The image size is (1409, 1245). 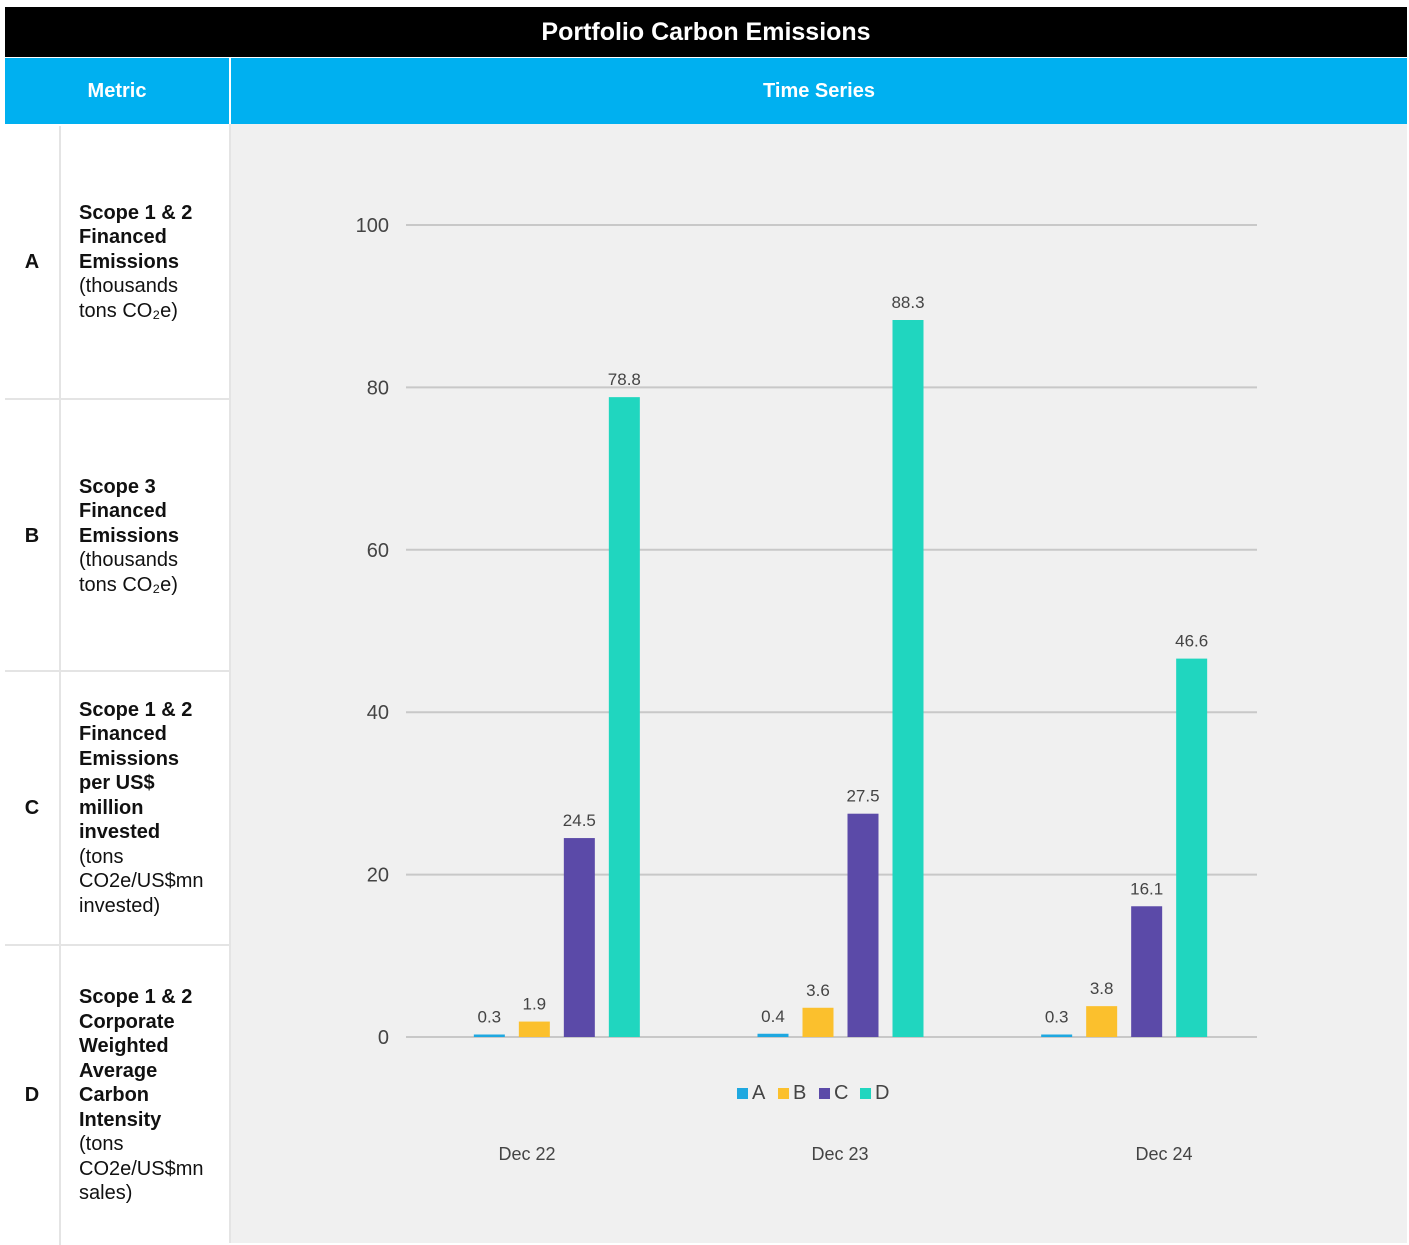 I want to click on metric-label-line: Scope 3, so click(x=117, y=486).